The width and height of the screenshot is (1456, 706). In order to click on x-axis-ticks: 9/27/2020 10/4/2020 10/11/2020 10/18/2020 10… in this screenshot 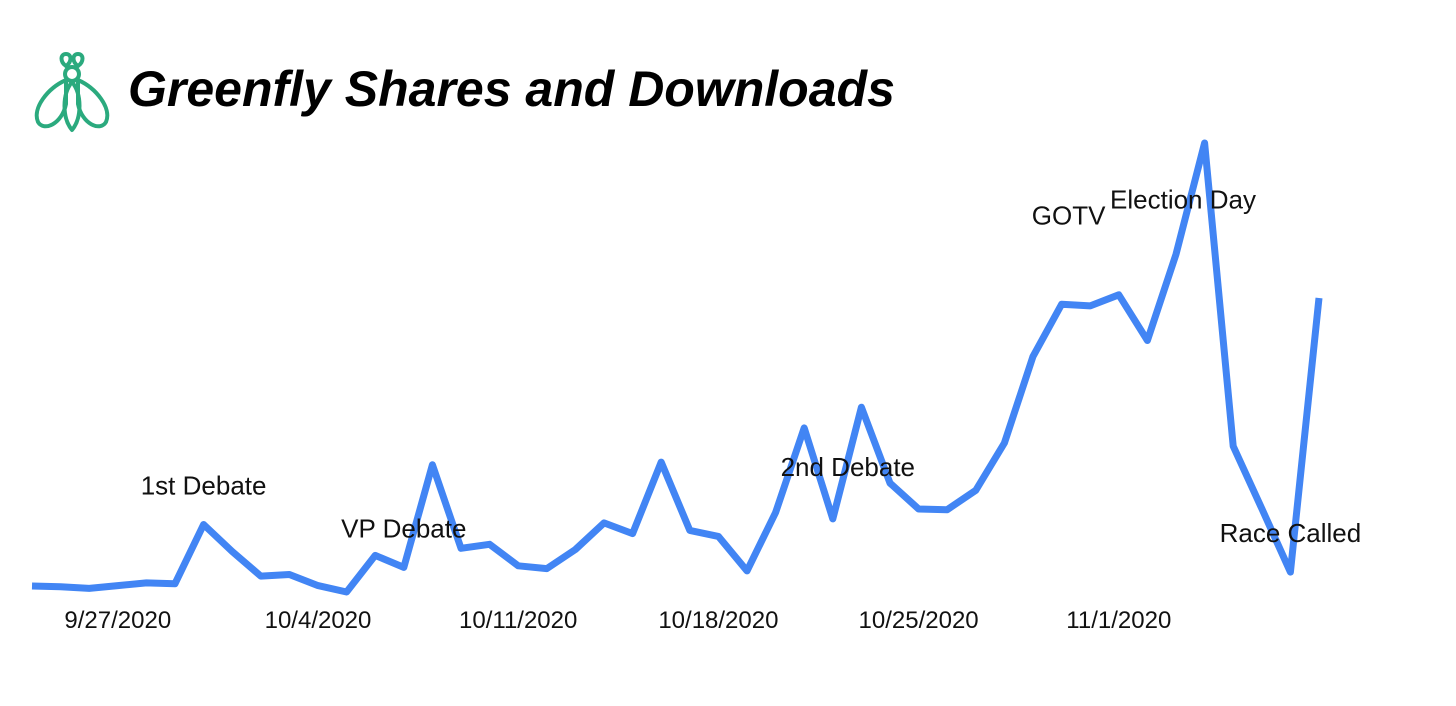, I will do `click(617, 620)`.